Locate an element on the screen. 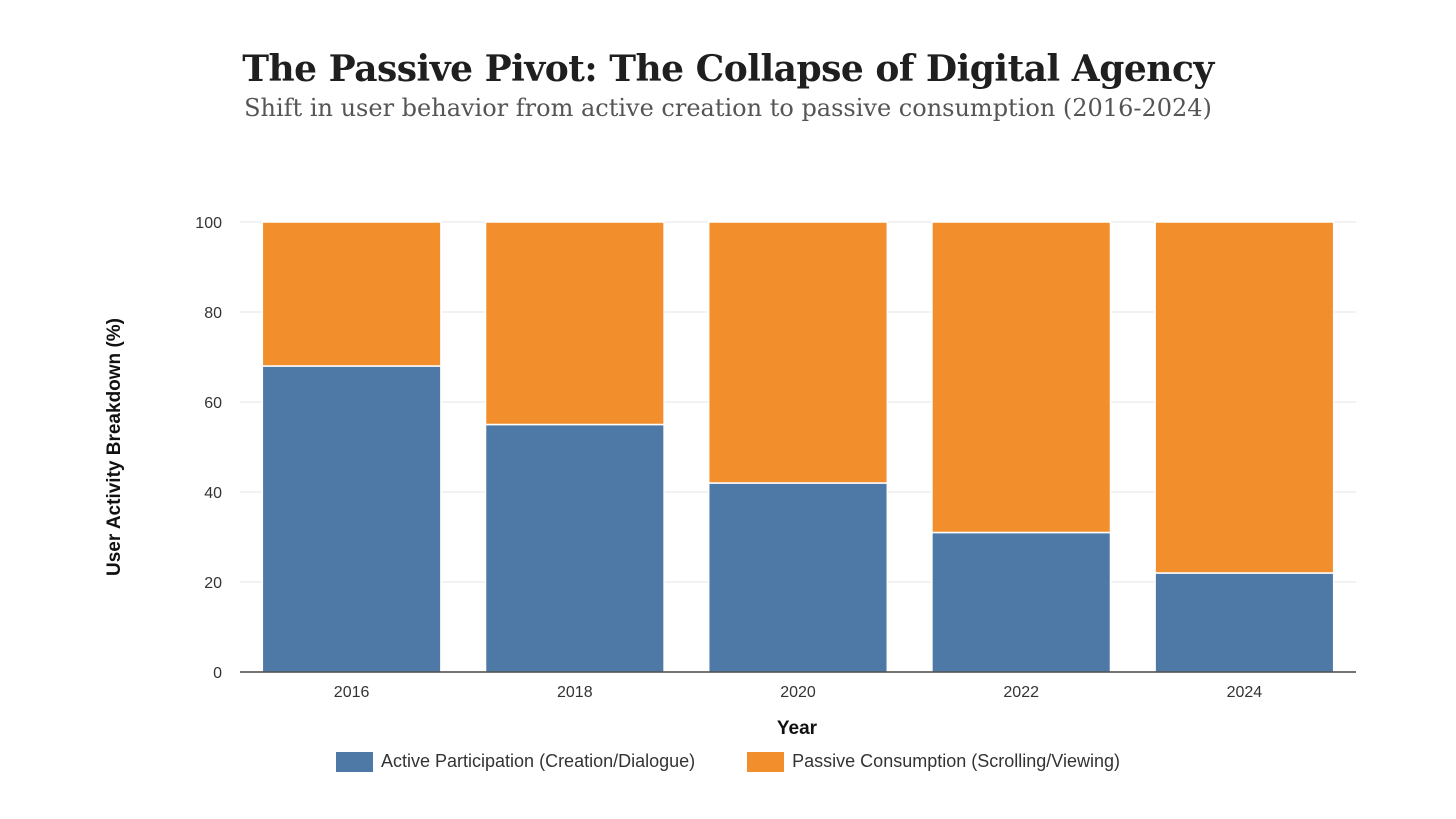 This screenshot has width=1456, height=819. y-tick-label: 80 is located at coordinates (213, 313).